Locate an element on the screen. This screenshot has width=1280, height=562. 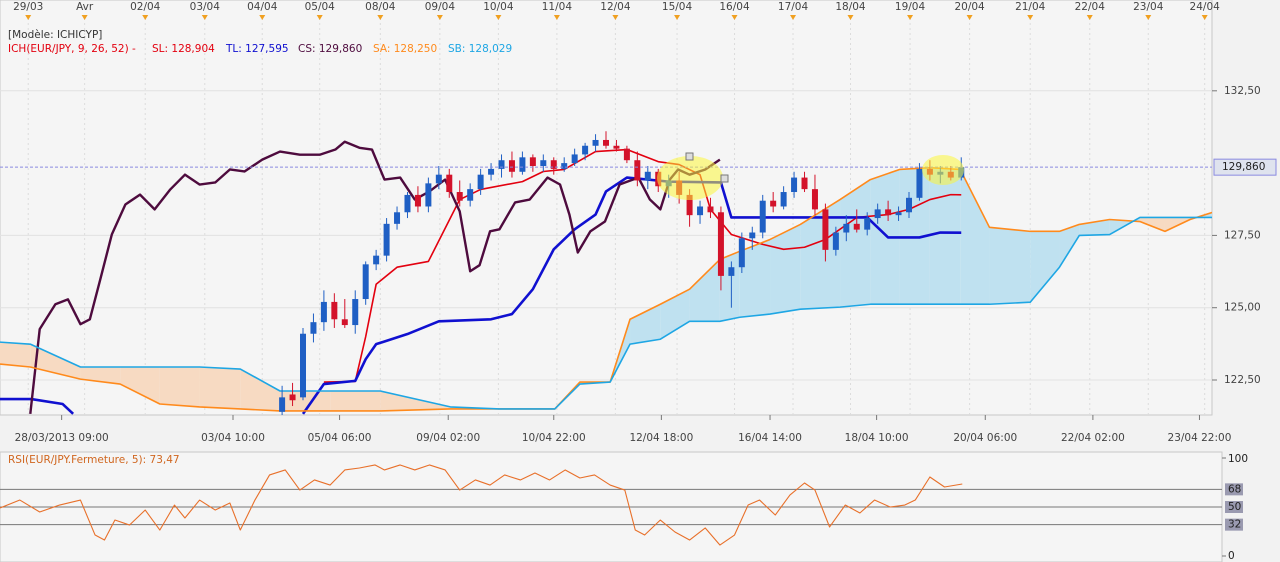
y-tick-label: 127,50 is located at coordinates (1242, 235).